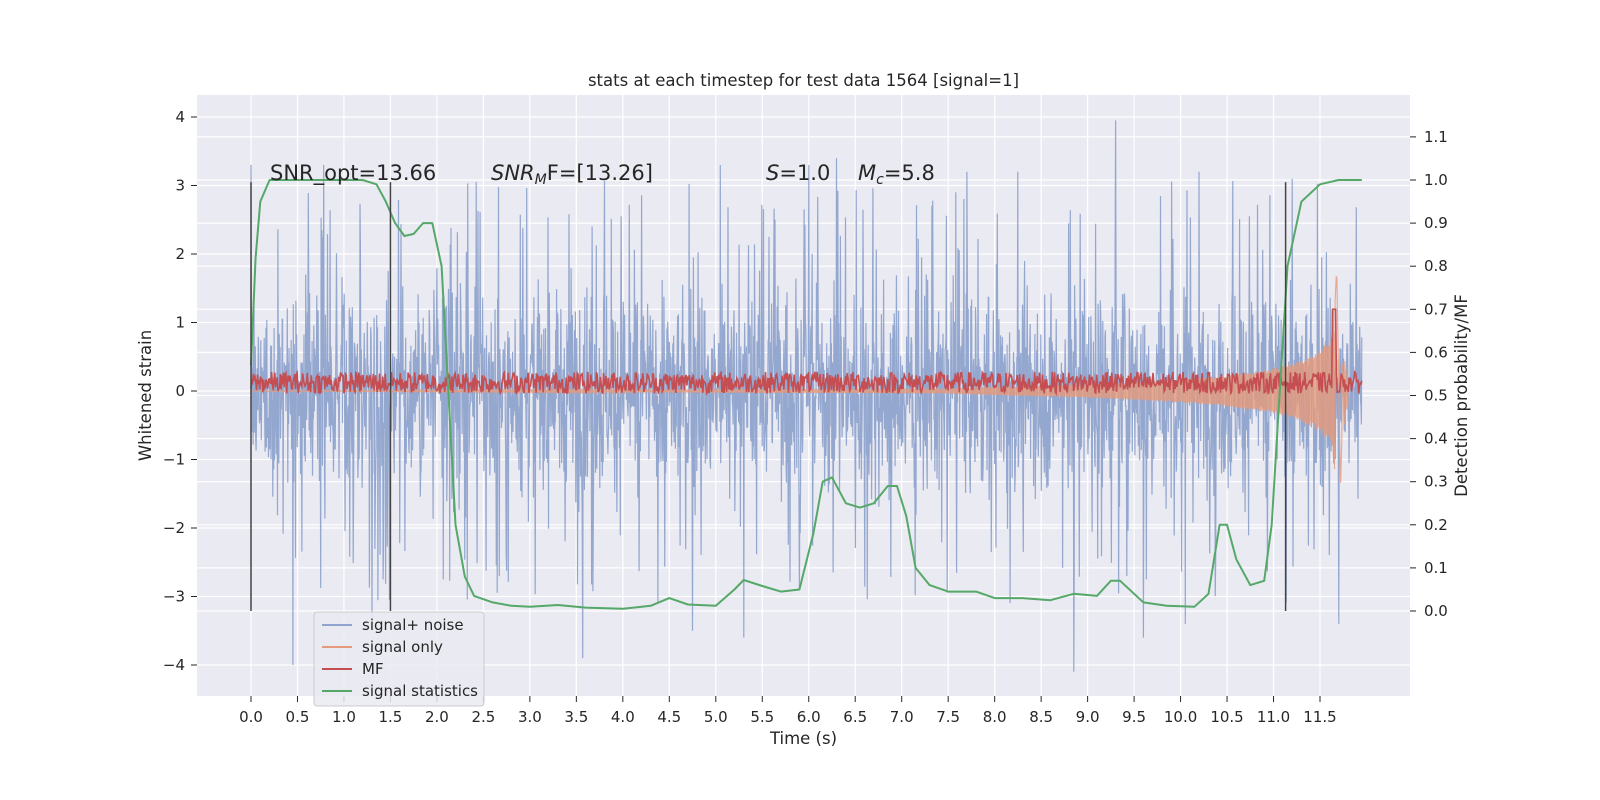 The width and height of the screenshot is (1600, 800). What do you see at coordinates (669, 717) in the screenshot?
I see `x-tick-label: 4.5` at bounding box center [669, 717].